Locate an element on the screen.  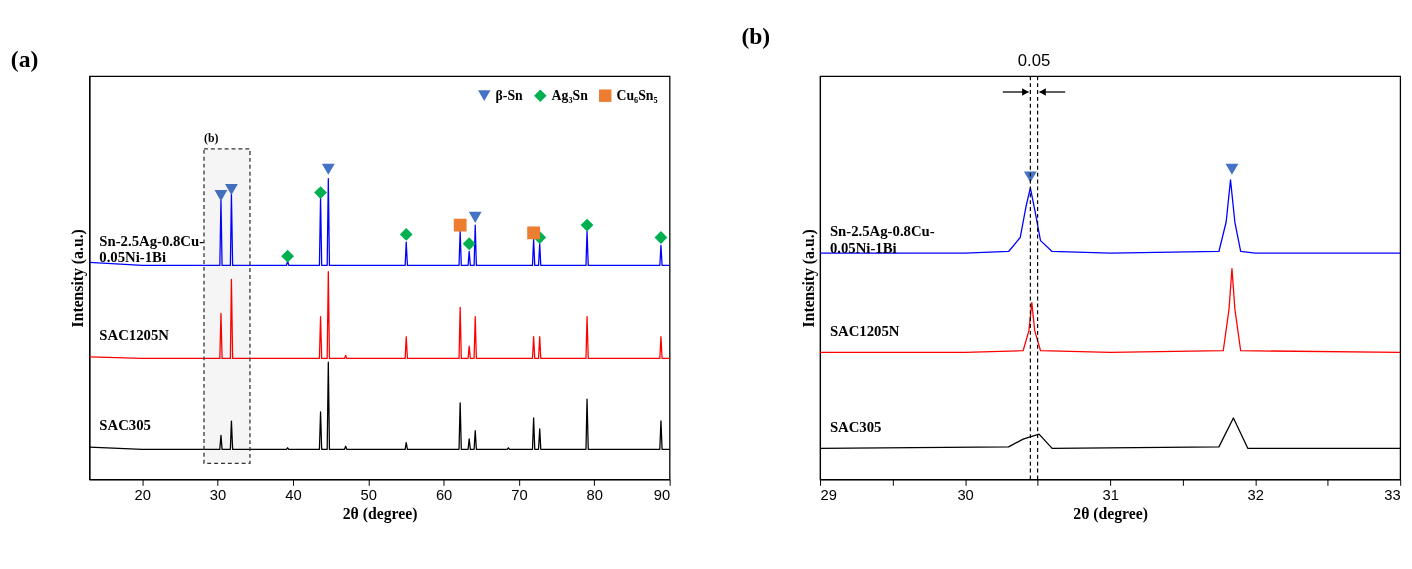
text: 0.05 is located at coordinates (1034, 61).